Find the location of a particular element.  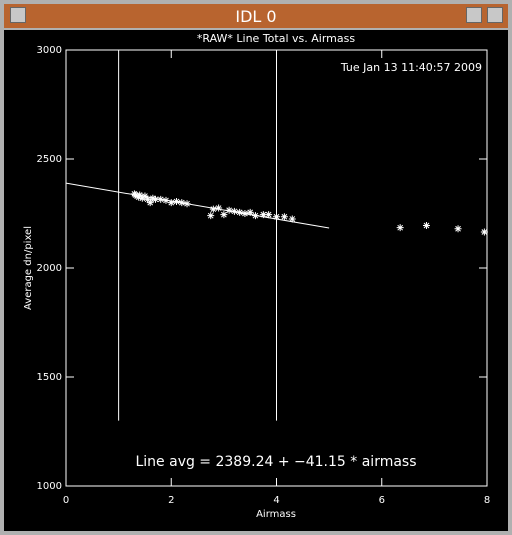

y-axis-label: Average dn/pixel is located at coordinates (28, 268).